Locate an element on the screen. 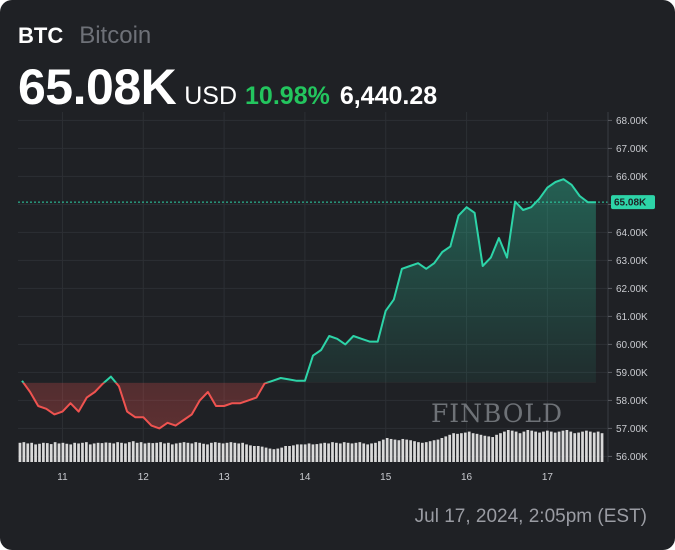 This screenshot has height=550, width=675. x-tick-label: 13 is located at coordinates (225, 477).